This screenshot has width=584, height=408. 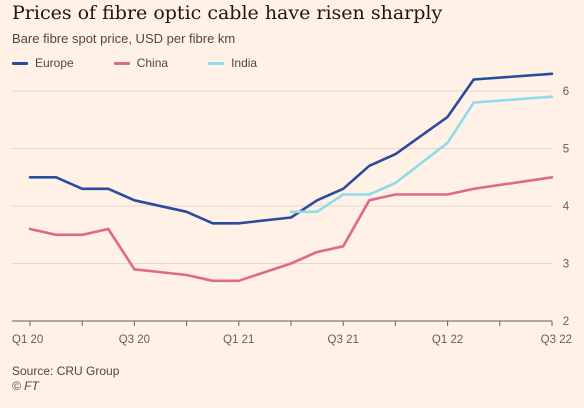 I want to click on y-axis-ticks: 2 3 4 5 6, so click(x=566, y=207).